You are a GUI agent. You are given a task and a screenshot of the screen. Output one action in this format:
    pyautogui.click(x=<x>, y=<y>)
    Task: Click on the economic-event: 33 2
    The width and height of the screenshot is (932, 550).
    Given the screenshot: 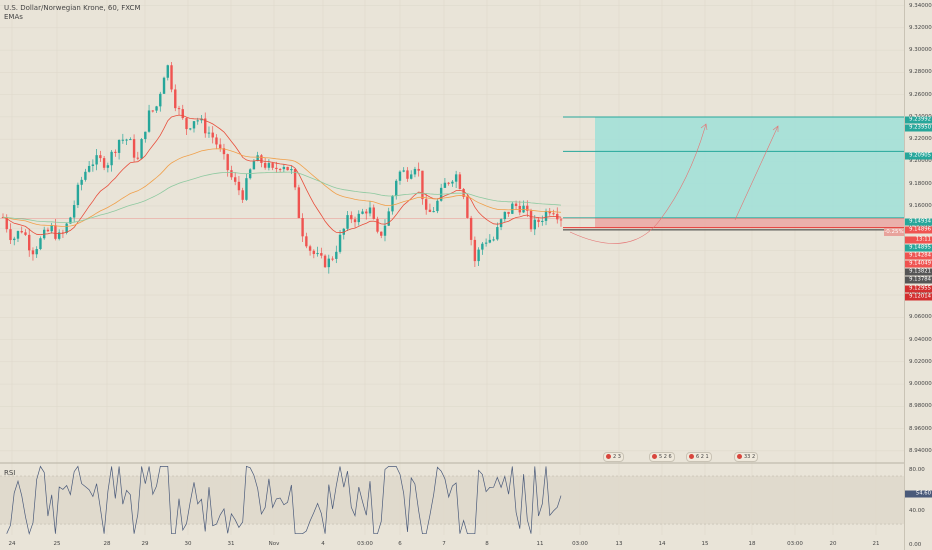 What is the action you would take?
    pyautogui.click(x=746, y=457)
    